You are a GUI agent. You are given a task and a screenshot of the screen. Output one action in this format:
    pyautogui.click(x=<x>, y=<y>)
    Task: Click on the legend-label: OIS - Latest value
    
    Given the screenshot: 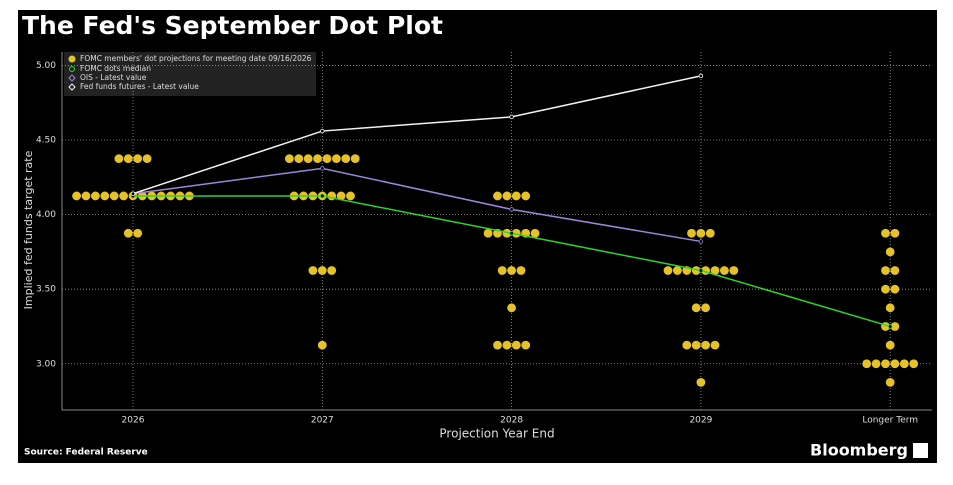 What is the action you would take?
    pyautogui.click(x=113, y=77)
    